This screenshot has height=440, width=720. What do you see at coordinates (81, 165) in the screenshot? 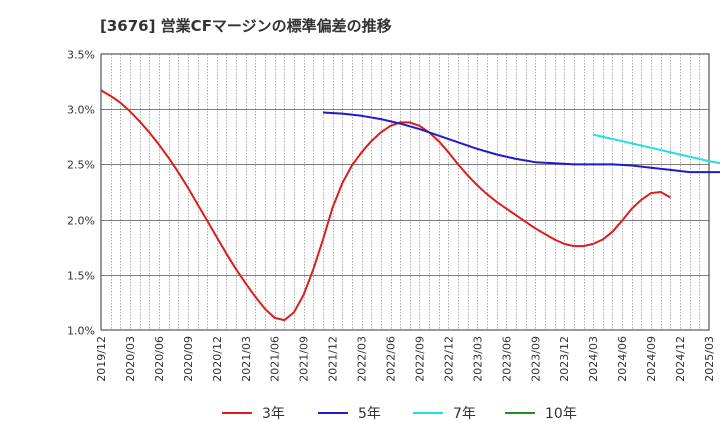
I see `y-tick-label: 2.5%` at bounding box center [81, 165].